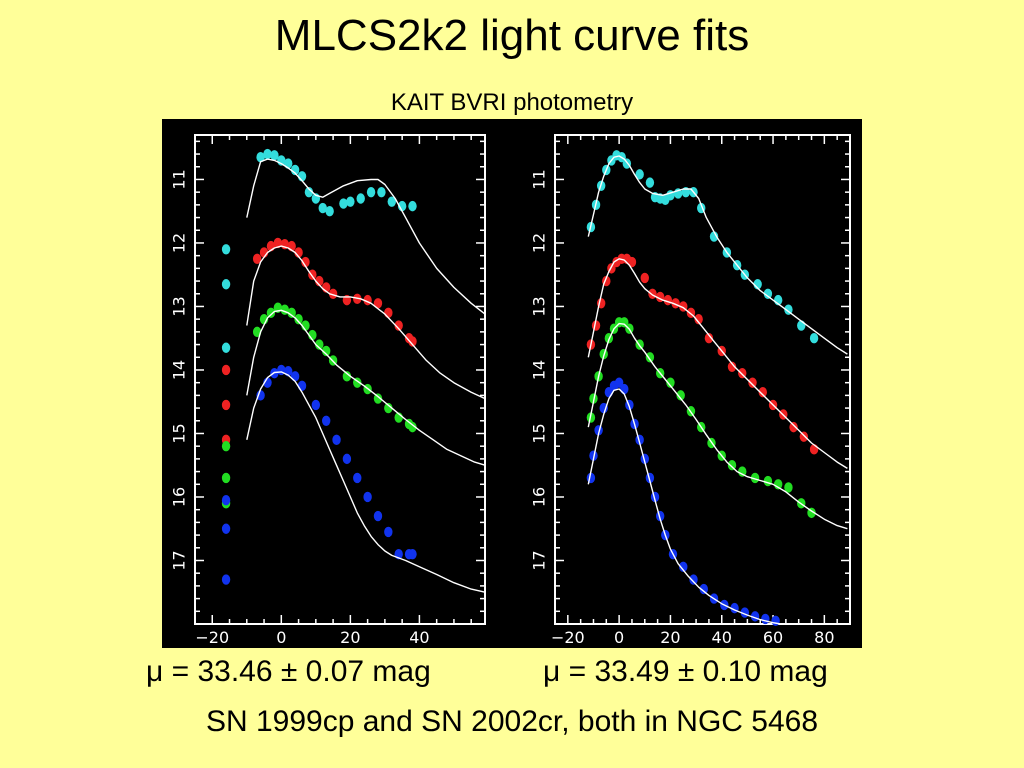 The height and width of the screenshot is (768, 1024). What do you see at coordinates (350, 637) in the screenshot?
I see `x-tick-label: 20` at bounding box center [350, 637].